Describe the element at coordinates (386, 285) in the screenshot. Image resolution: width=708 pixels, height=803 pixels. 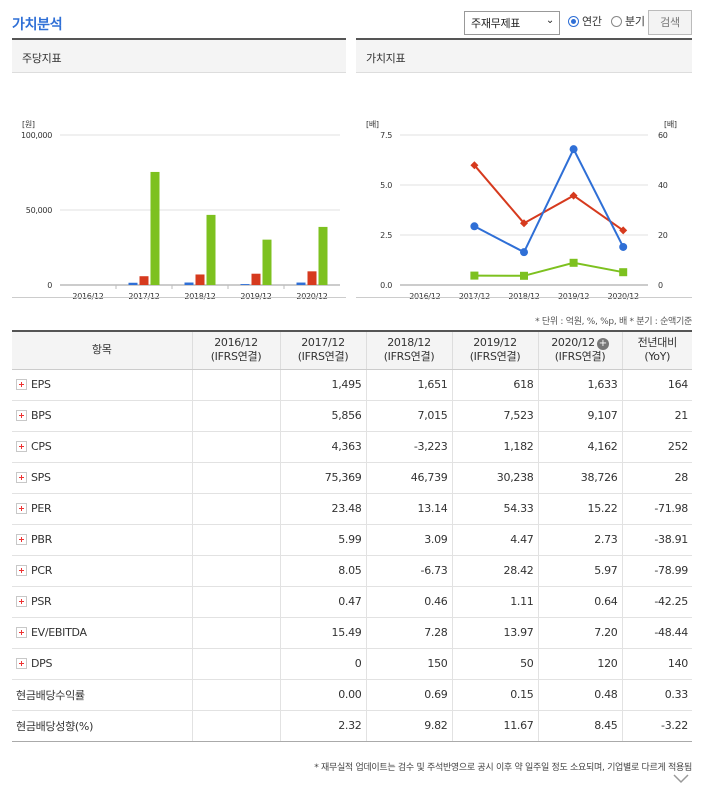
I see `y-tick-label-left: 0.0` at that location.